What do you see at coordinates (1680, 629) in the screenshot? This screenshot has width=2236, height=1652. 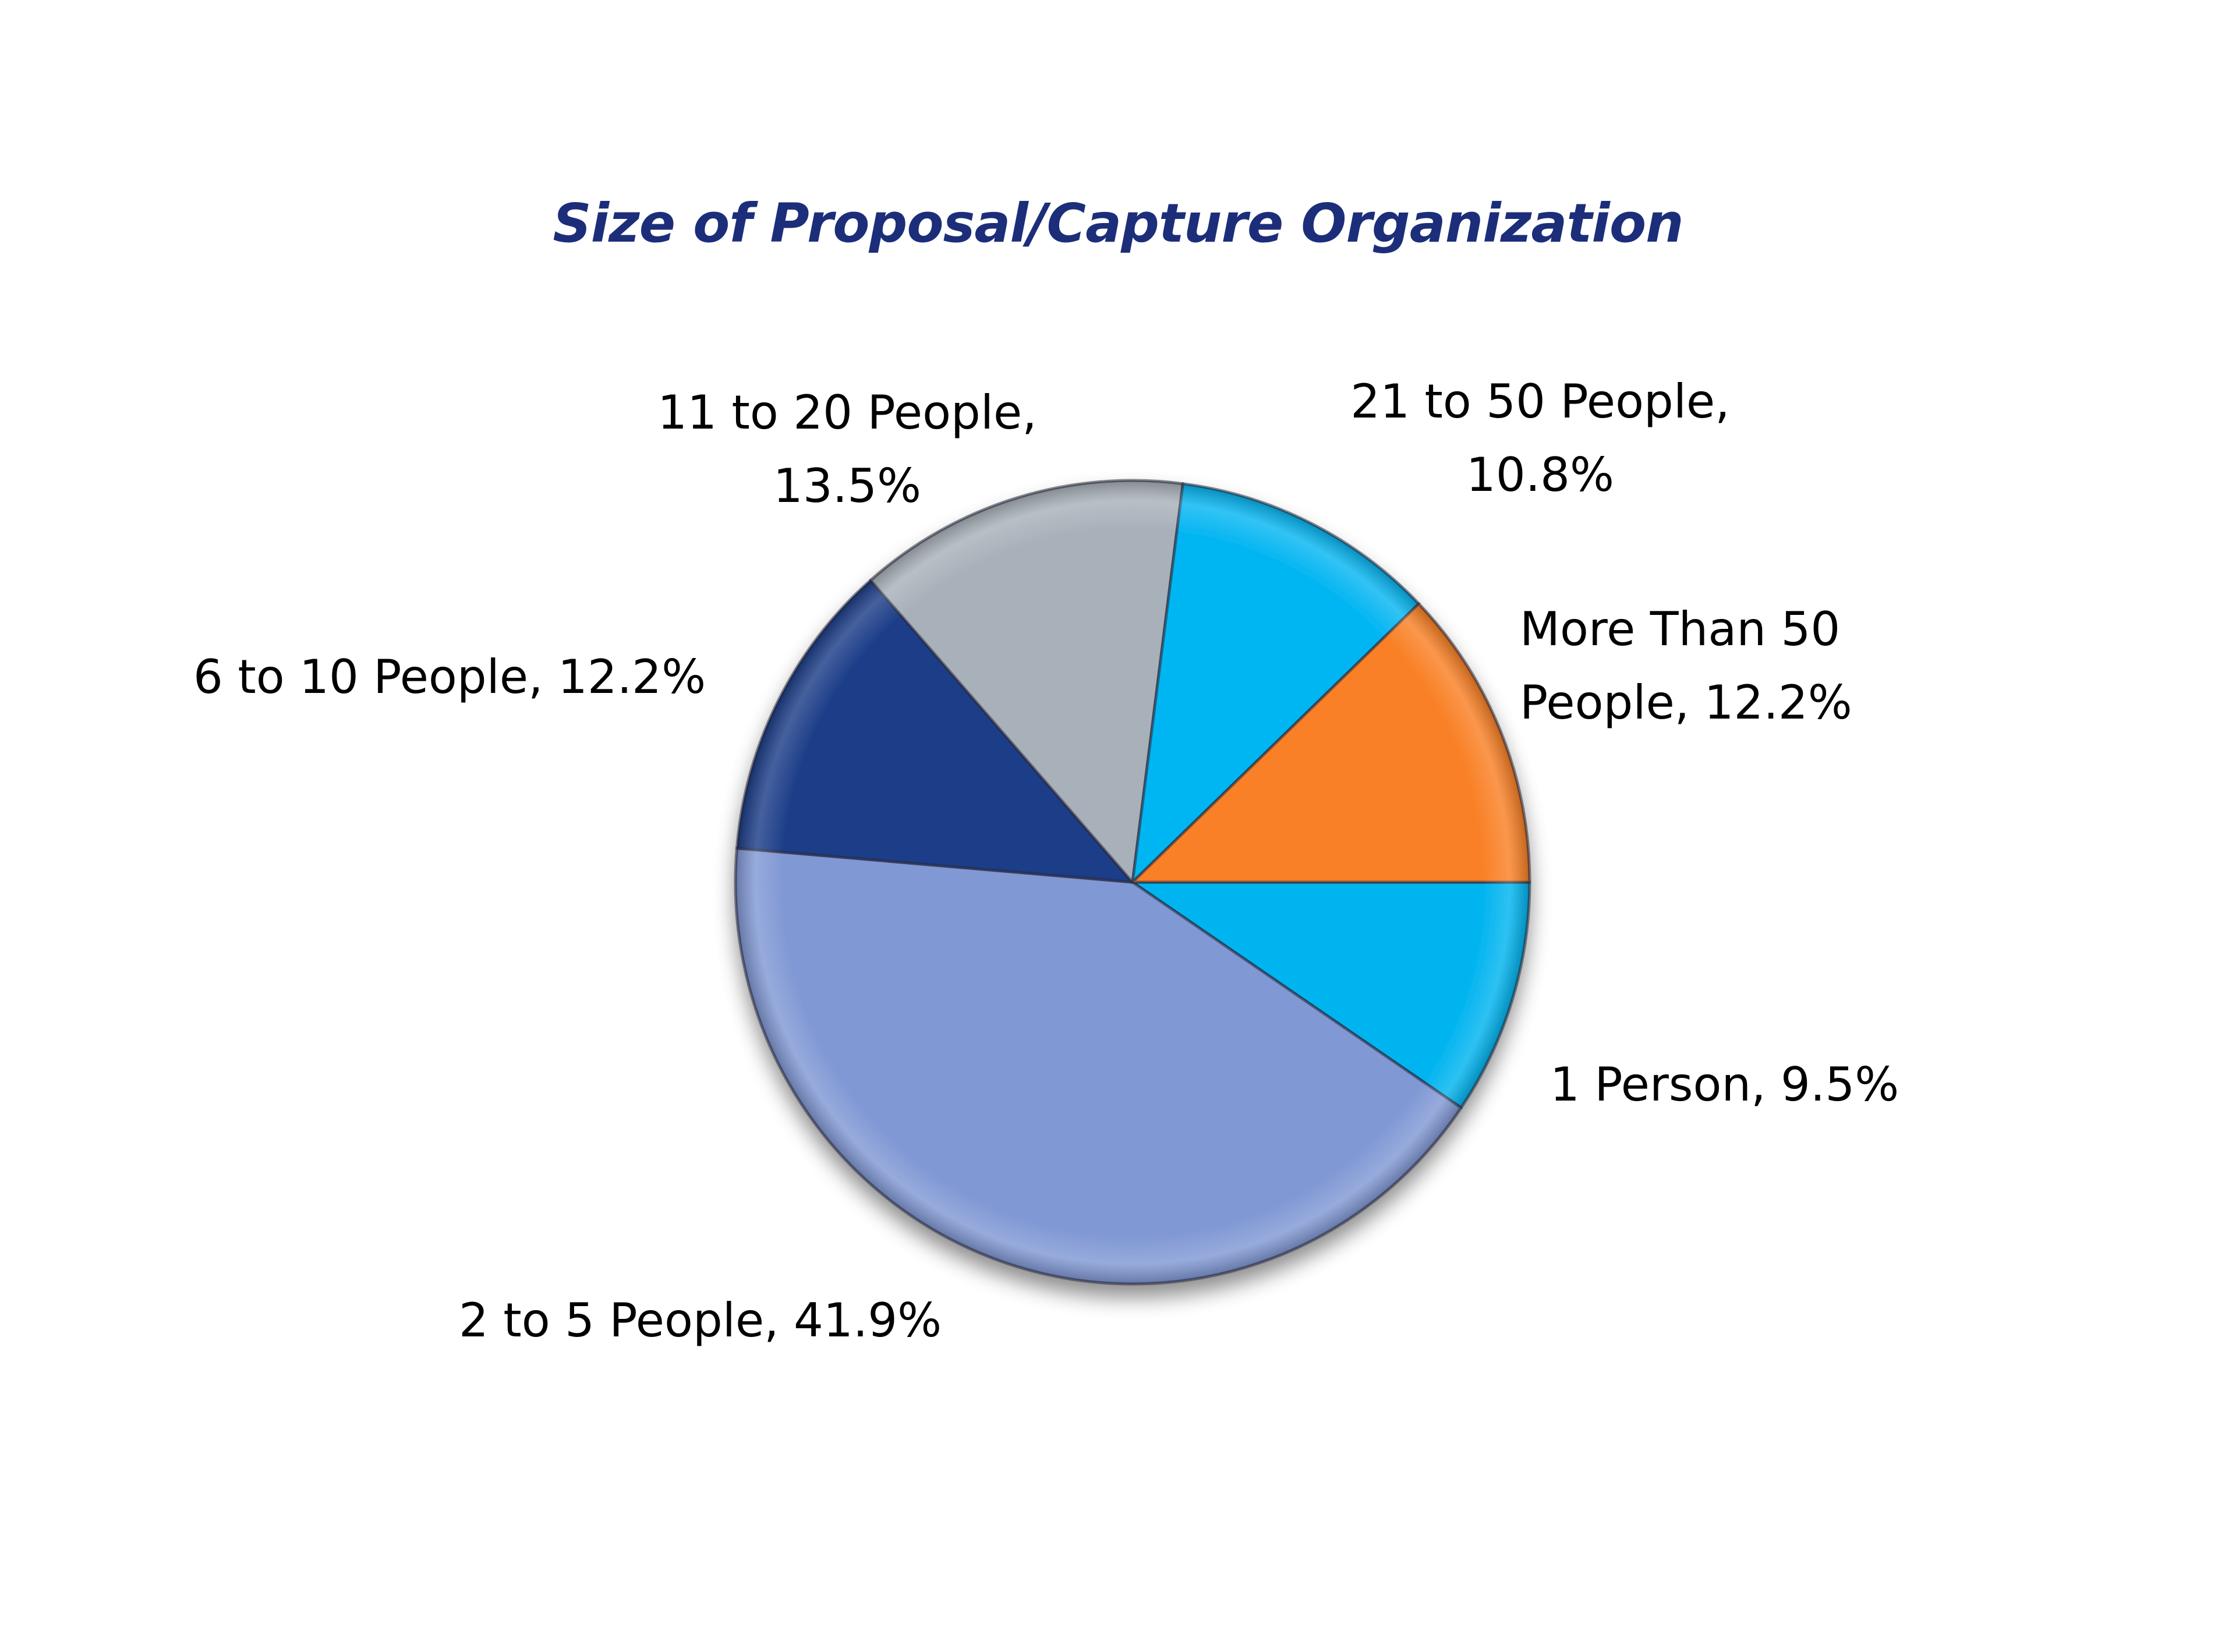 I see `label-line: More Than 50` at bounding box center [1680, 629].